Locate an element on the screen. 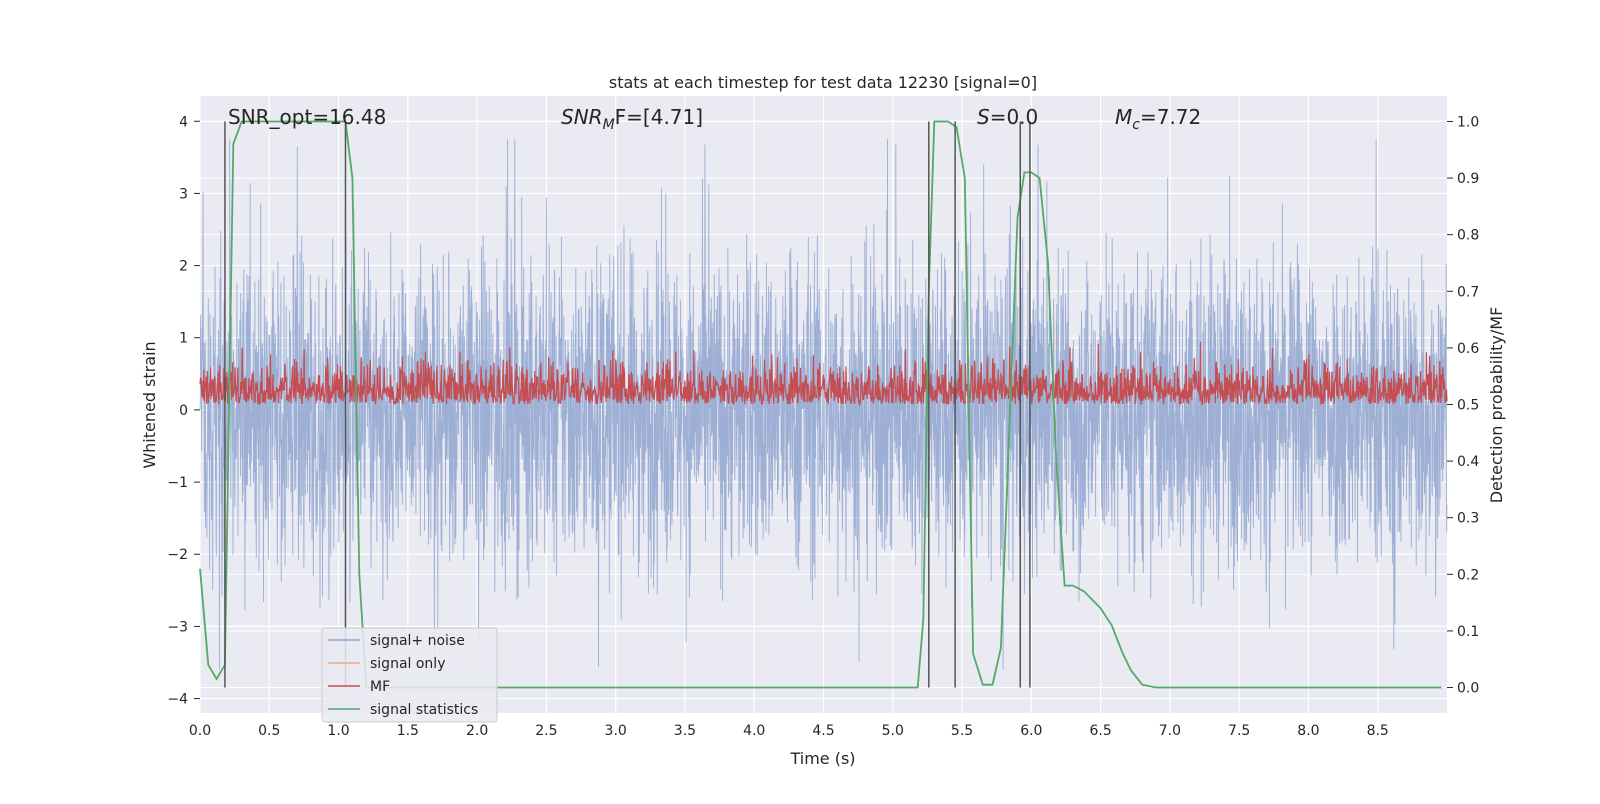 Image resolution: width=1600 pixels, height=804 pixels. y2-tick-label: 1.0 is located at coordinates (1468, 122).